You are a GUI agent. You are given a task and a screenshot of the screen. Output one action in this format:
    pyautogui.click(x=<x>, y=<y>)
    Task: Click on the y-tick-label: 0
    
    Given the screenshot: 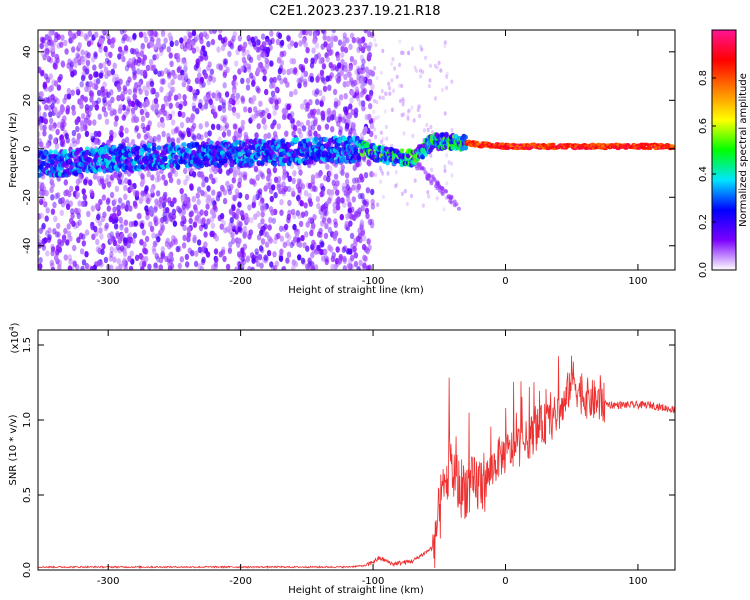 What is the action you would take?
    pyautogui.click(x=27, y=149)
    